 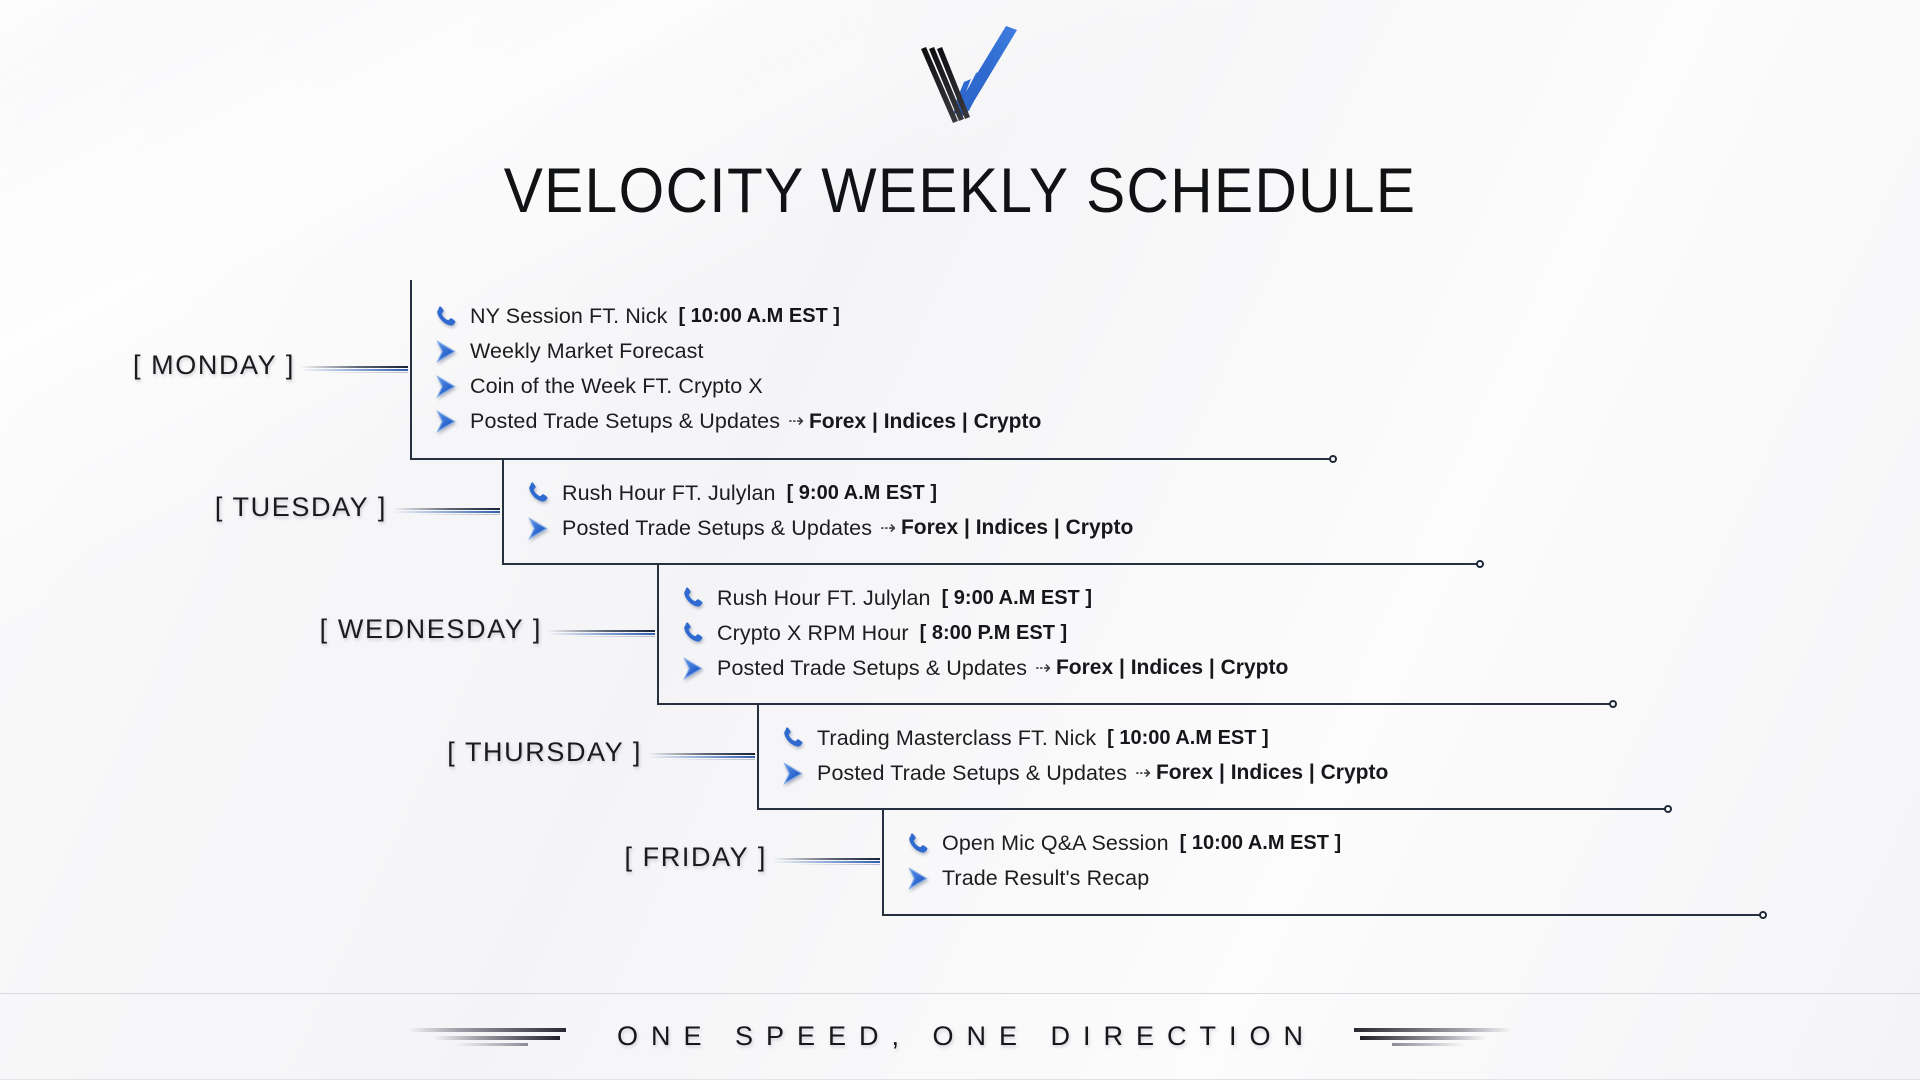 What do you see at coordinates (969, 74) in the screenshot?
I see `velocity-checkmark-logo` at bounding box center [969, 74].